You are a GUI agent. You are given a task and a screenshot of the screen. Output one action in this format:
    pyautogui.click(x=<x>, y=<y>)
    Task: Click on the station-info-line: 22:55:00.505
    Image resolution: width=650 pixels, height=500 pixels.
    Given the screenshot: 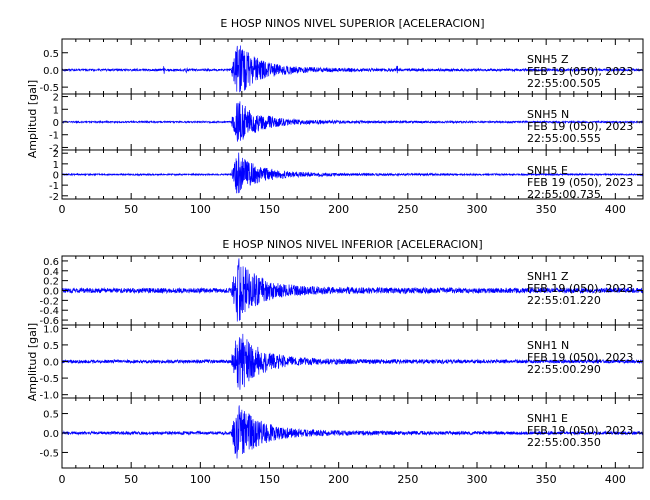 What is the action you would take?
    pyautogui.click(x=564, y=83)
    